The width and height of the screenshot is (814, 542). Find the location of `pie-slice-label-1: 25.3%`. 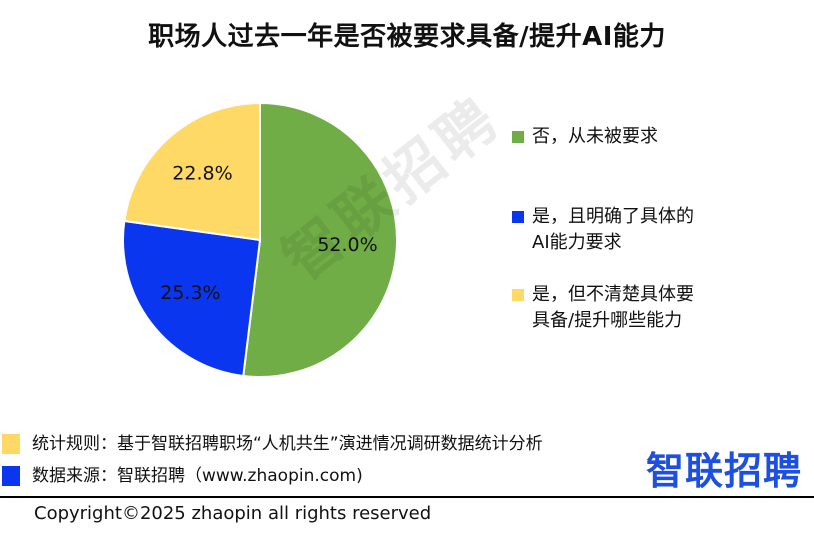

pie-slice-label-1: 25.3% is located at coordinates (190, 293).